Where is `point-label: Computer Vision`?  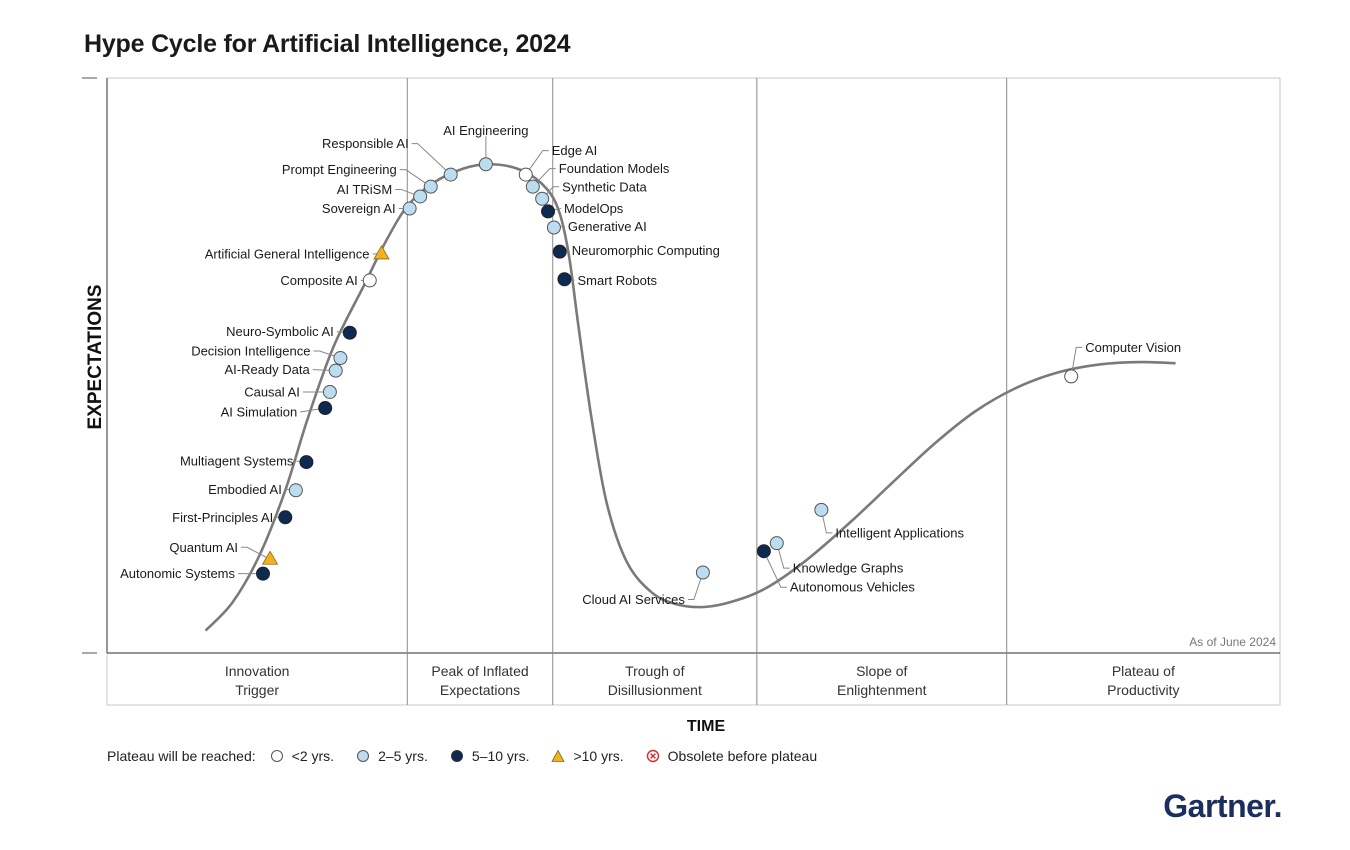 point-label: Computer Vision is located at coordinates (1133, 347).